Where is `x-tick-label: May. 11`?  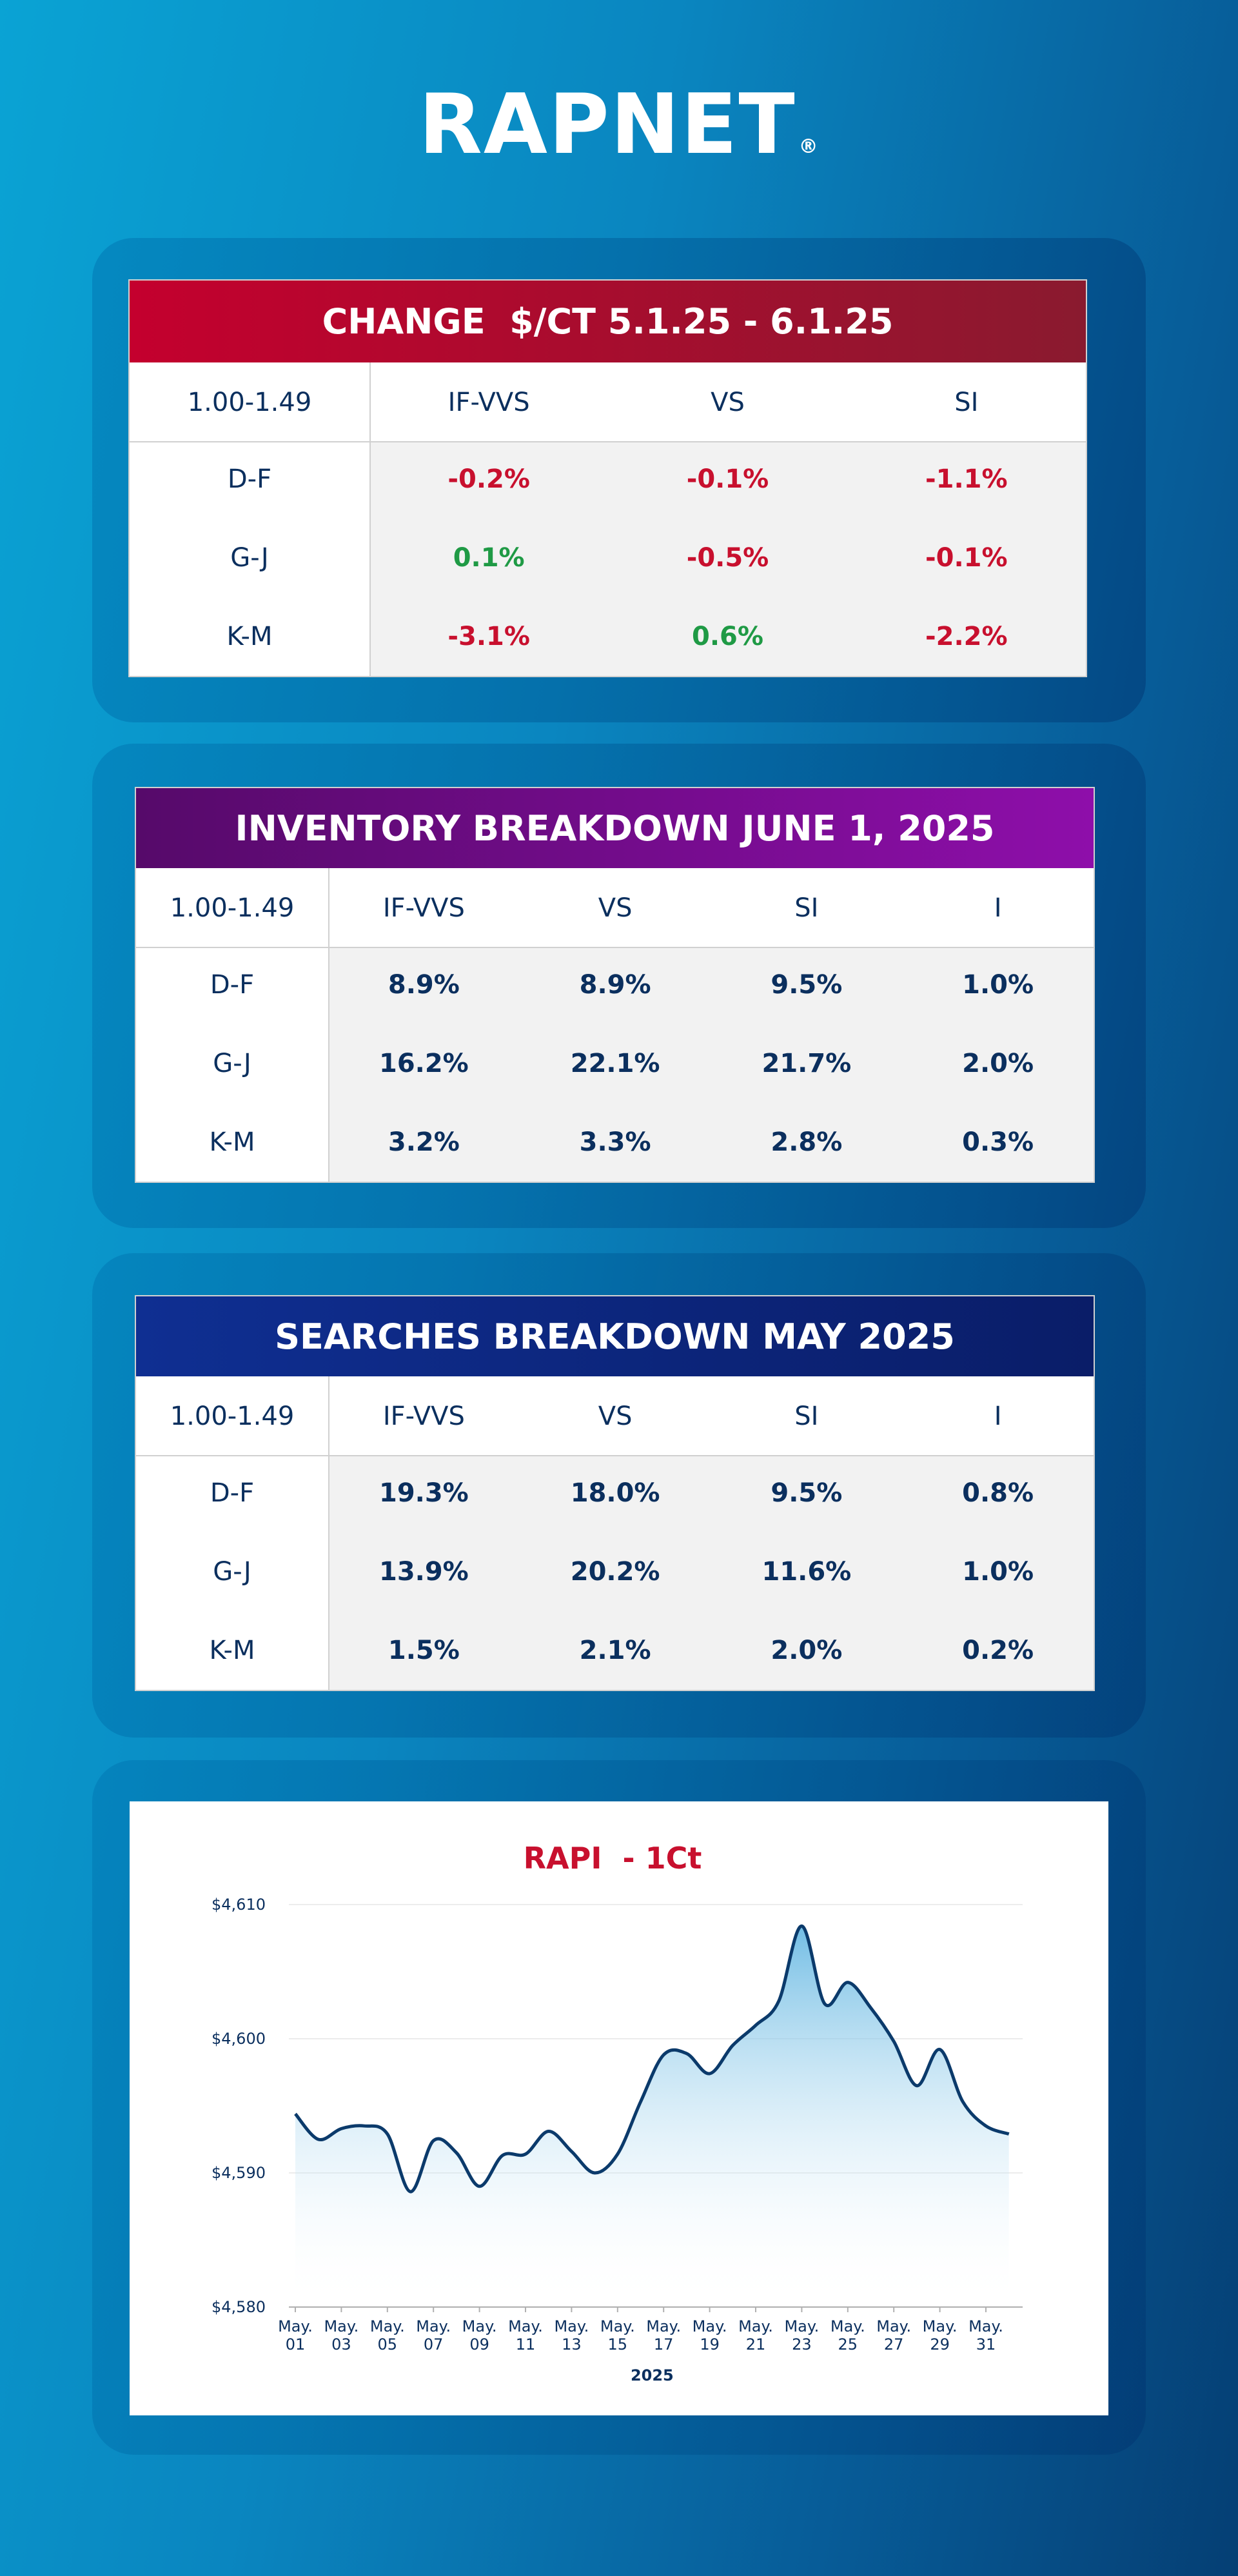
x-tick-label: May. 11 is located at coordinates (525, 2335).